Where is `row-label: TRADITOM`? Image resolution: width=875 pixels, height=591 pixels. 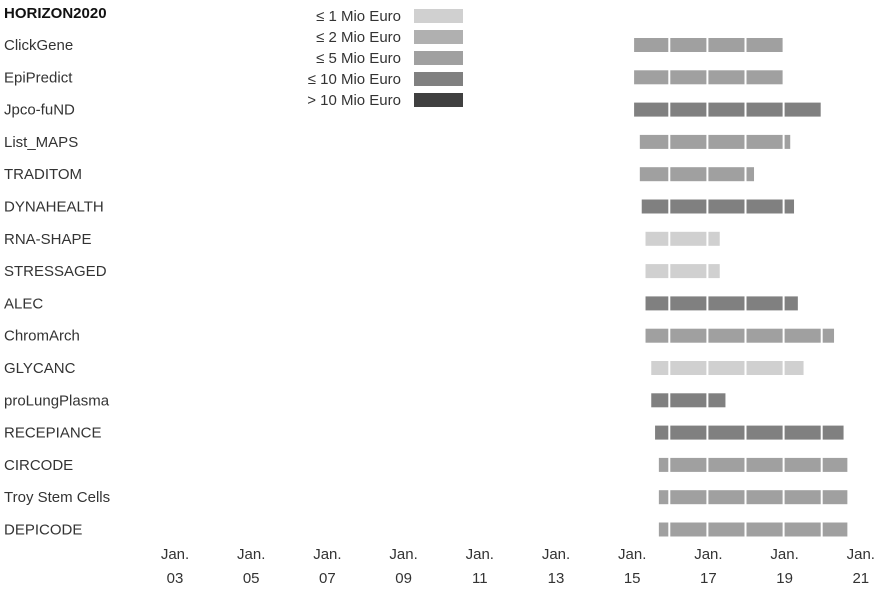
row-label: TRADITOM is located at coordinates (43, 174).